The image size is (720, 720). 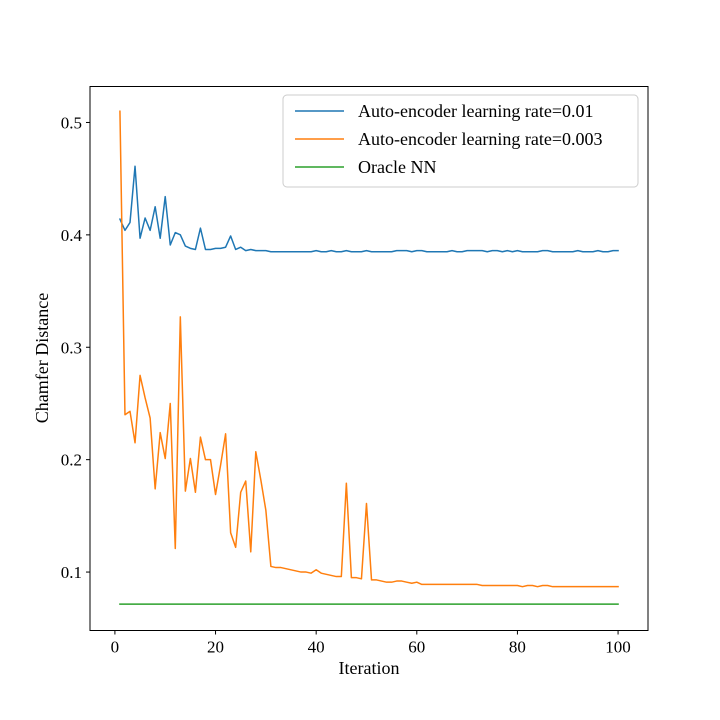 What do you see at coordinates (42, 358) in the screenshot?
I see `y-axis-label: Chamfer Distance` at bounding box center [42, 358].